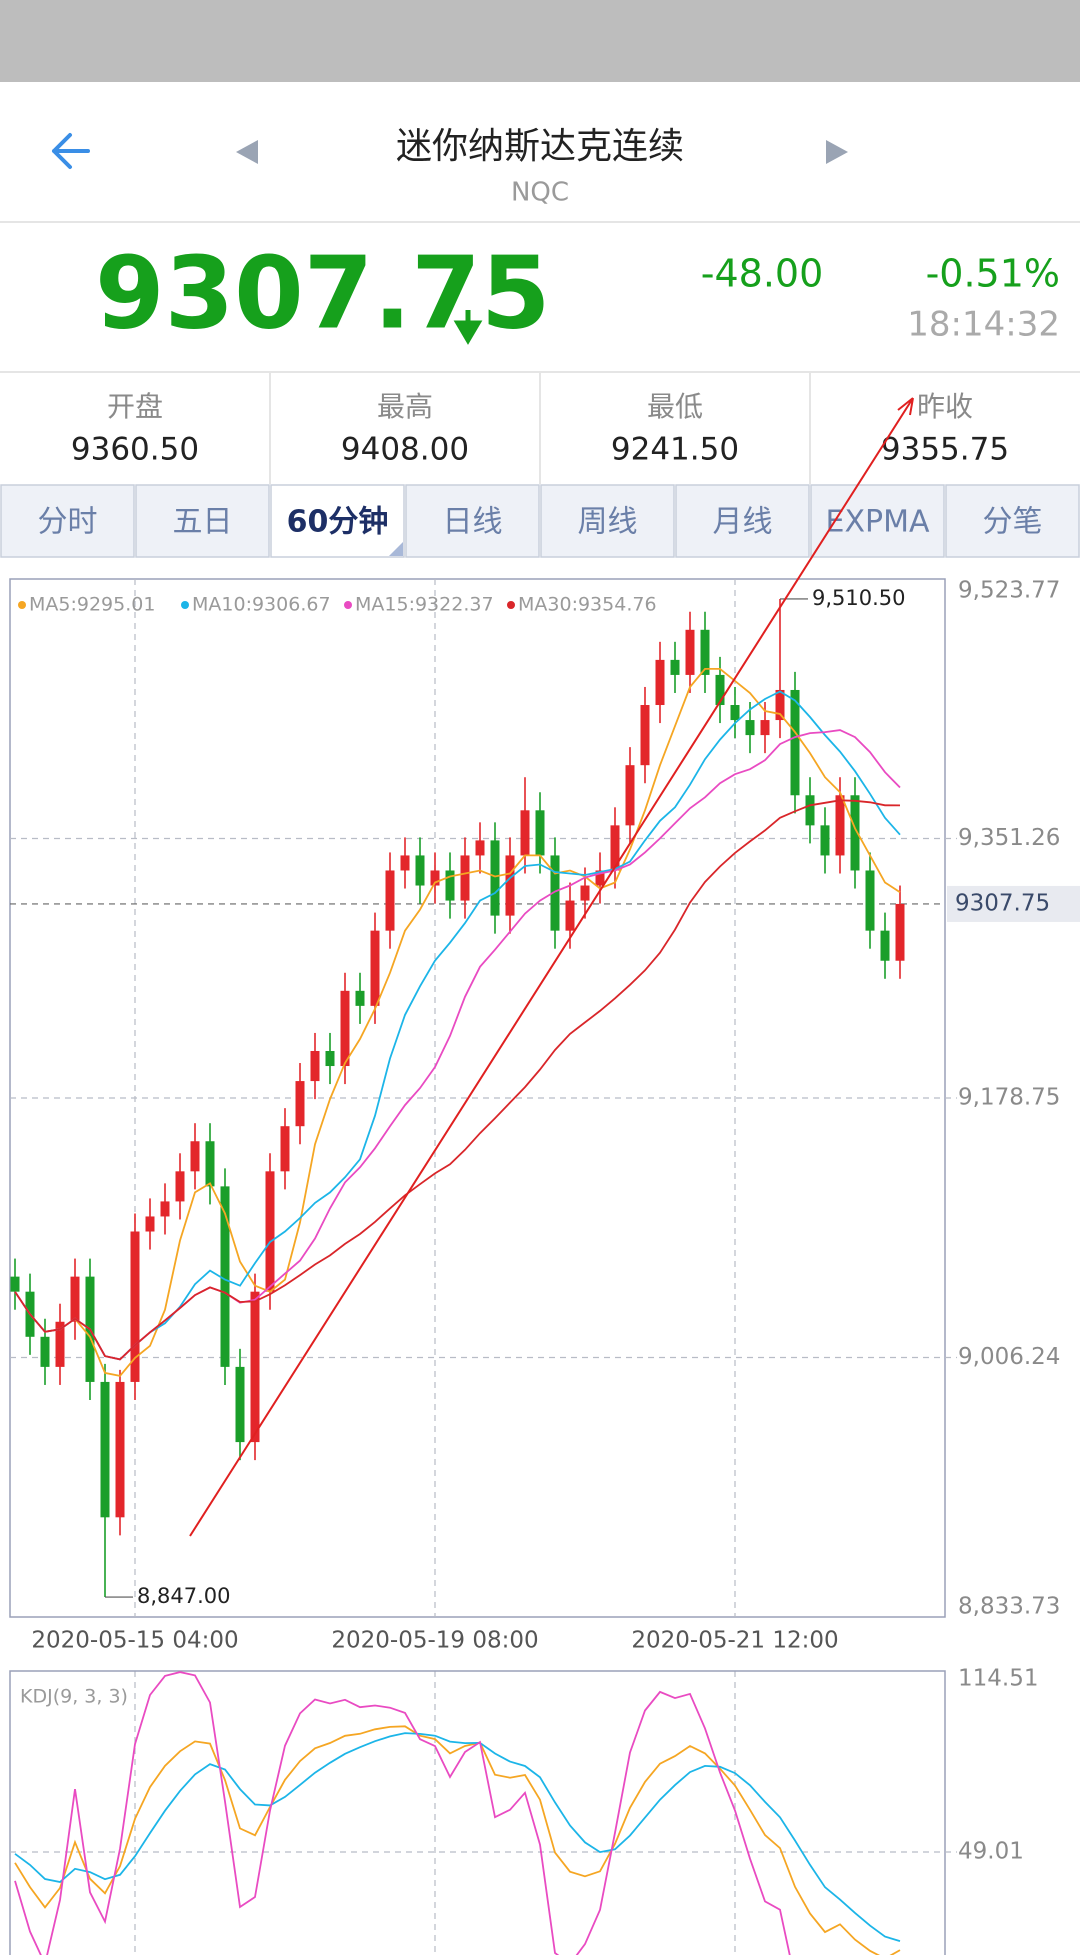 The image size is (1080, 1959). What do you see at coordinates (92, 605) in the screenshot?
I see `legend-label: MA5:9295.01` at bounding box center [92, 605].